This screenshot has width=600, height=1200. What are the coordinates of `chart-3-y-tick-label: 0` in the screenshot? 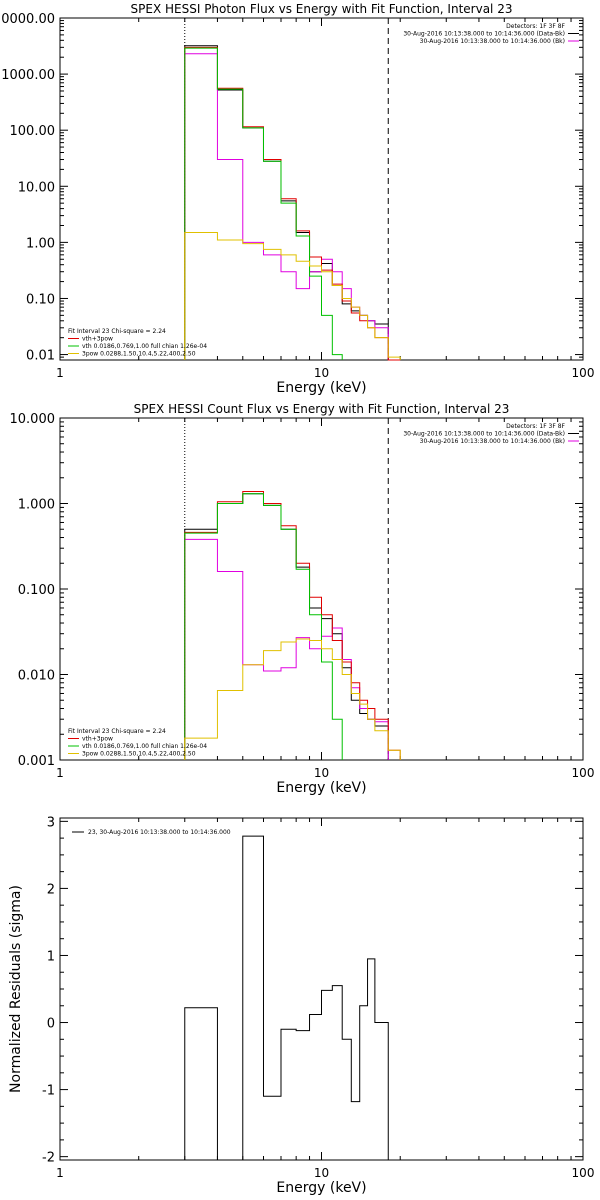 It's located at (51, 1024).